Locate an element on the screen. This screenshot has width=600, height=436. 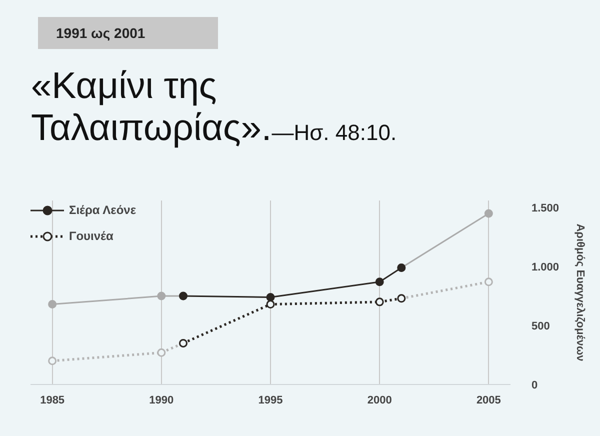
legend-label: Γουινέα is located at coordinates (91, 236).